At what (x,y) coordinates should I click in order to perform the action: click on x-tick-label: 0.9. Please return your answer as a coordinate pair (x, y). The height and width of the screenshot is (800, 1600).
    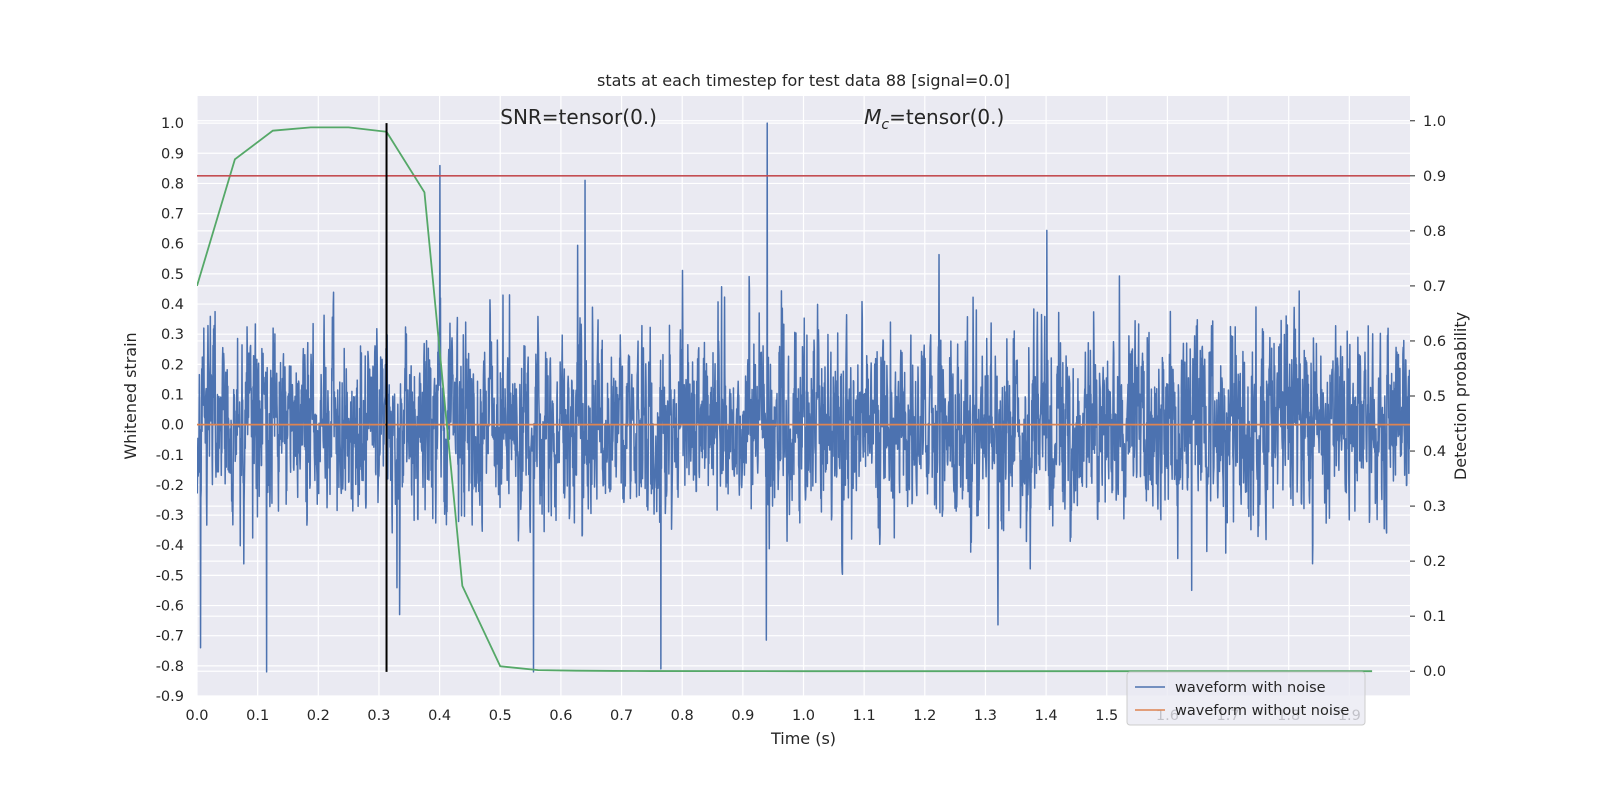
    Looking at the image, I should click on (742, 716).